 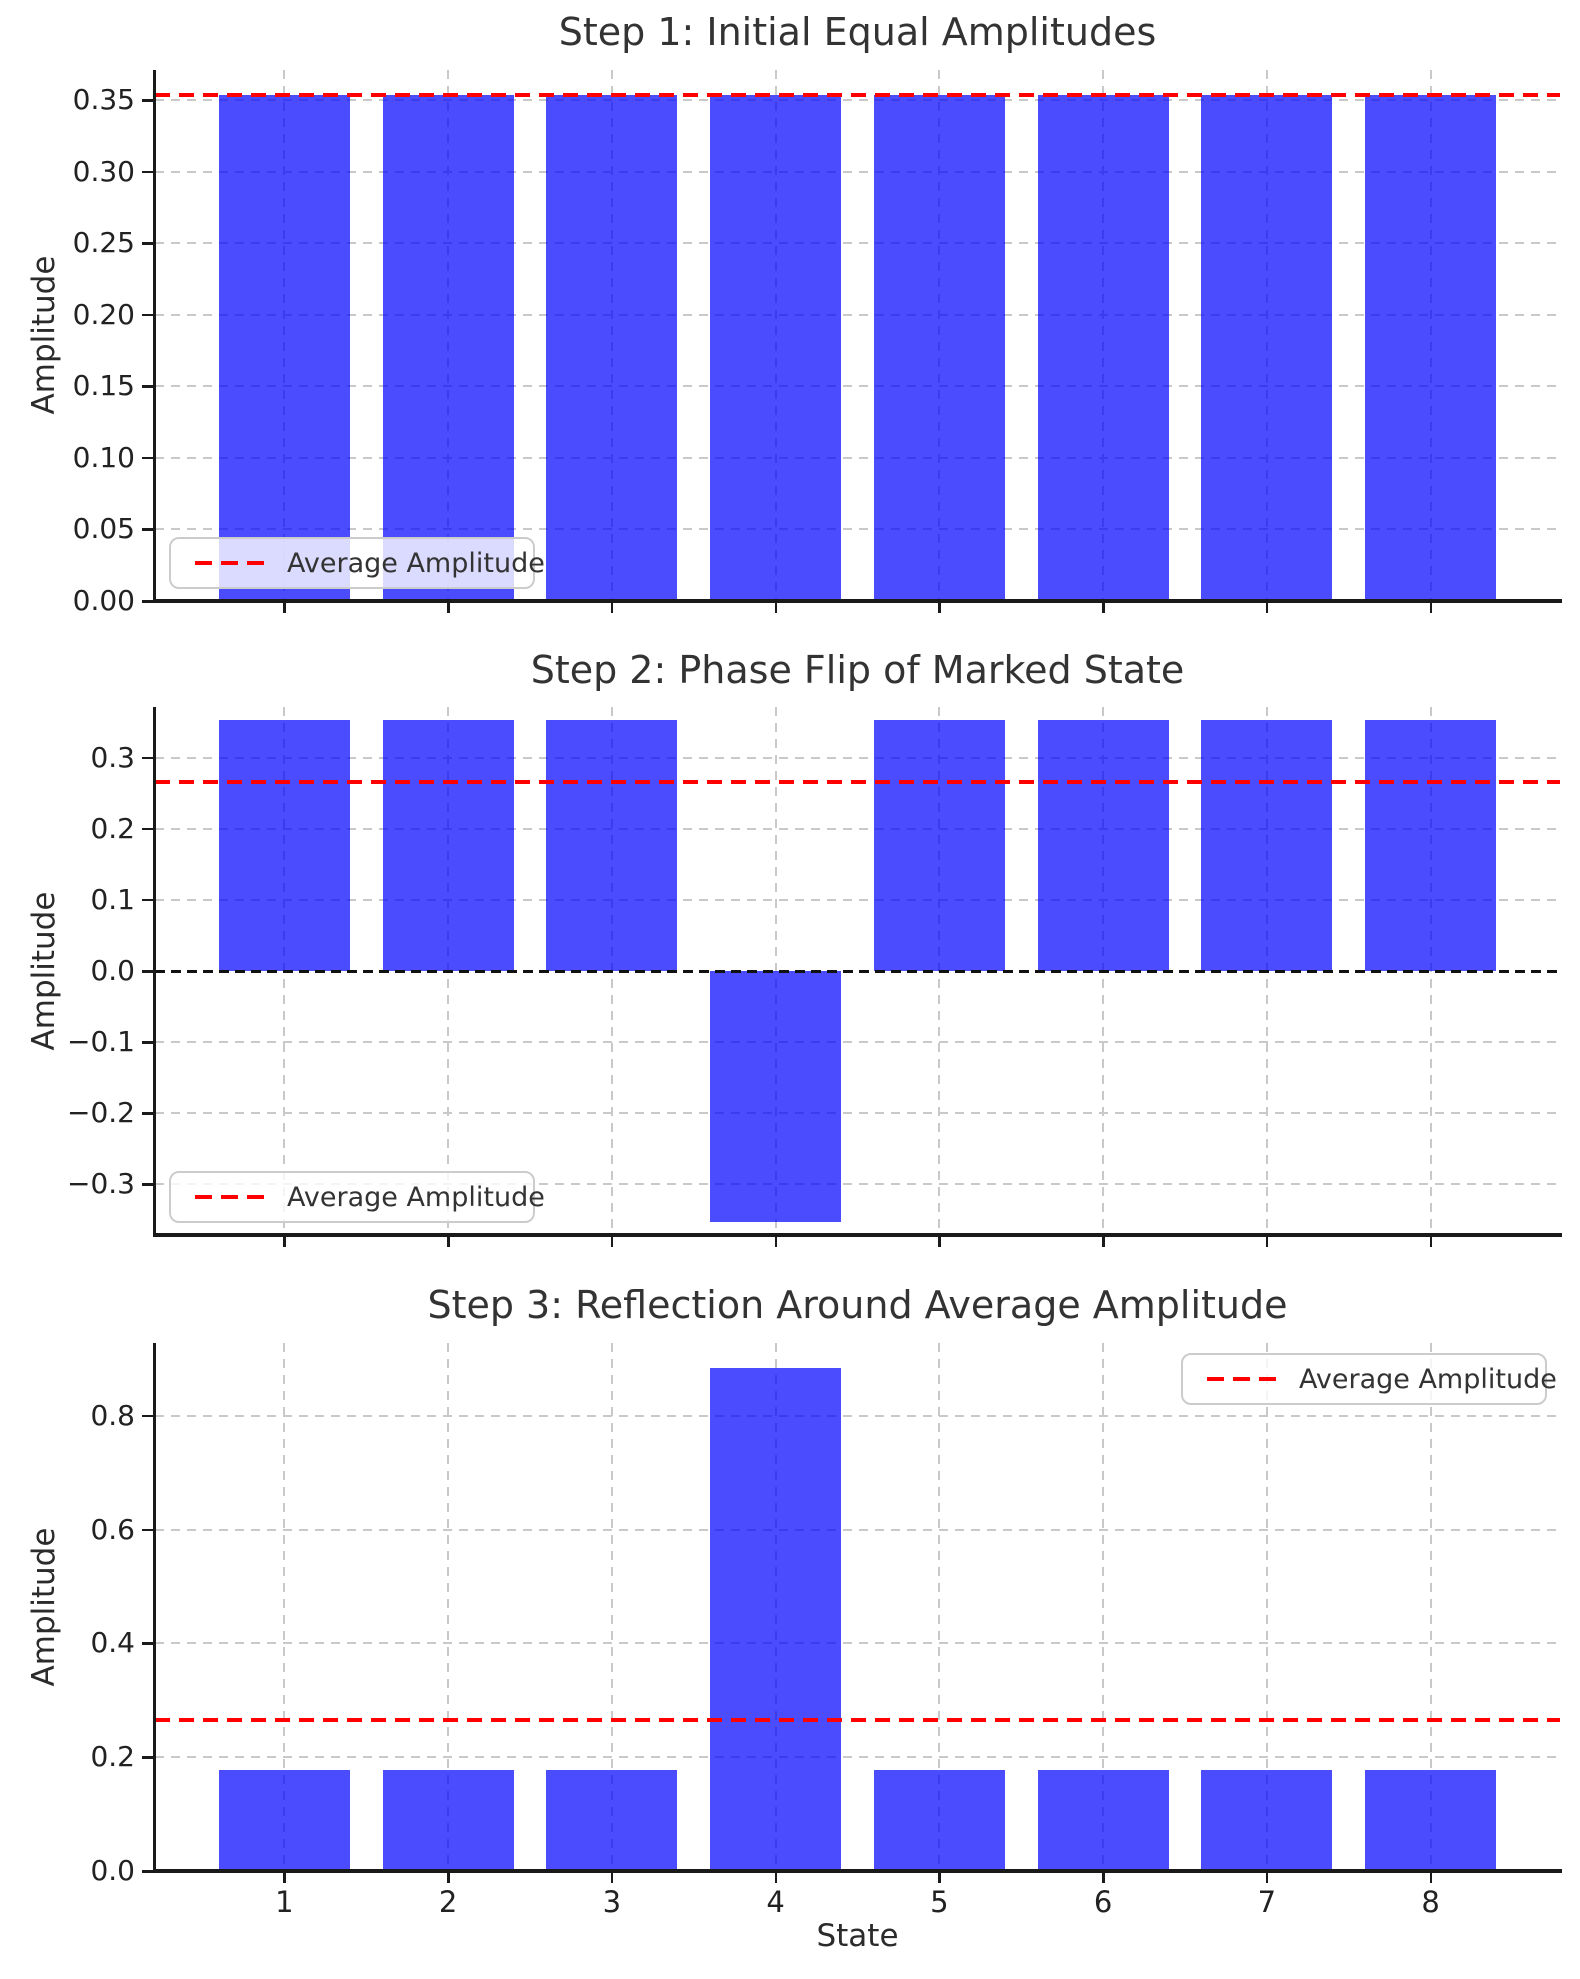 What do you see at coordinates (101, 1113) in the screenshot?
I see `y-tick-label: −0.2` at bounding box center [101, 1113].